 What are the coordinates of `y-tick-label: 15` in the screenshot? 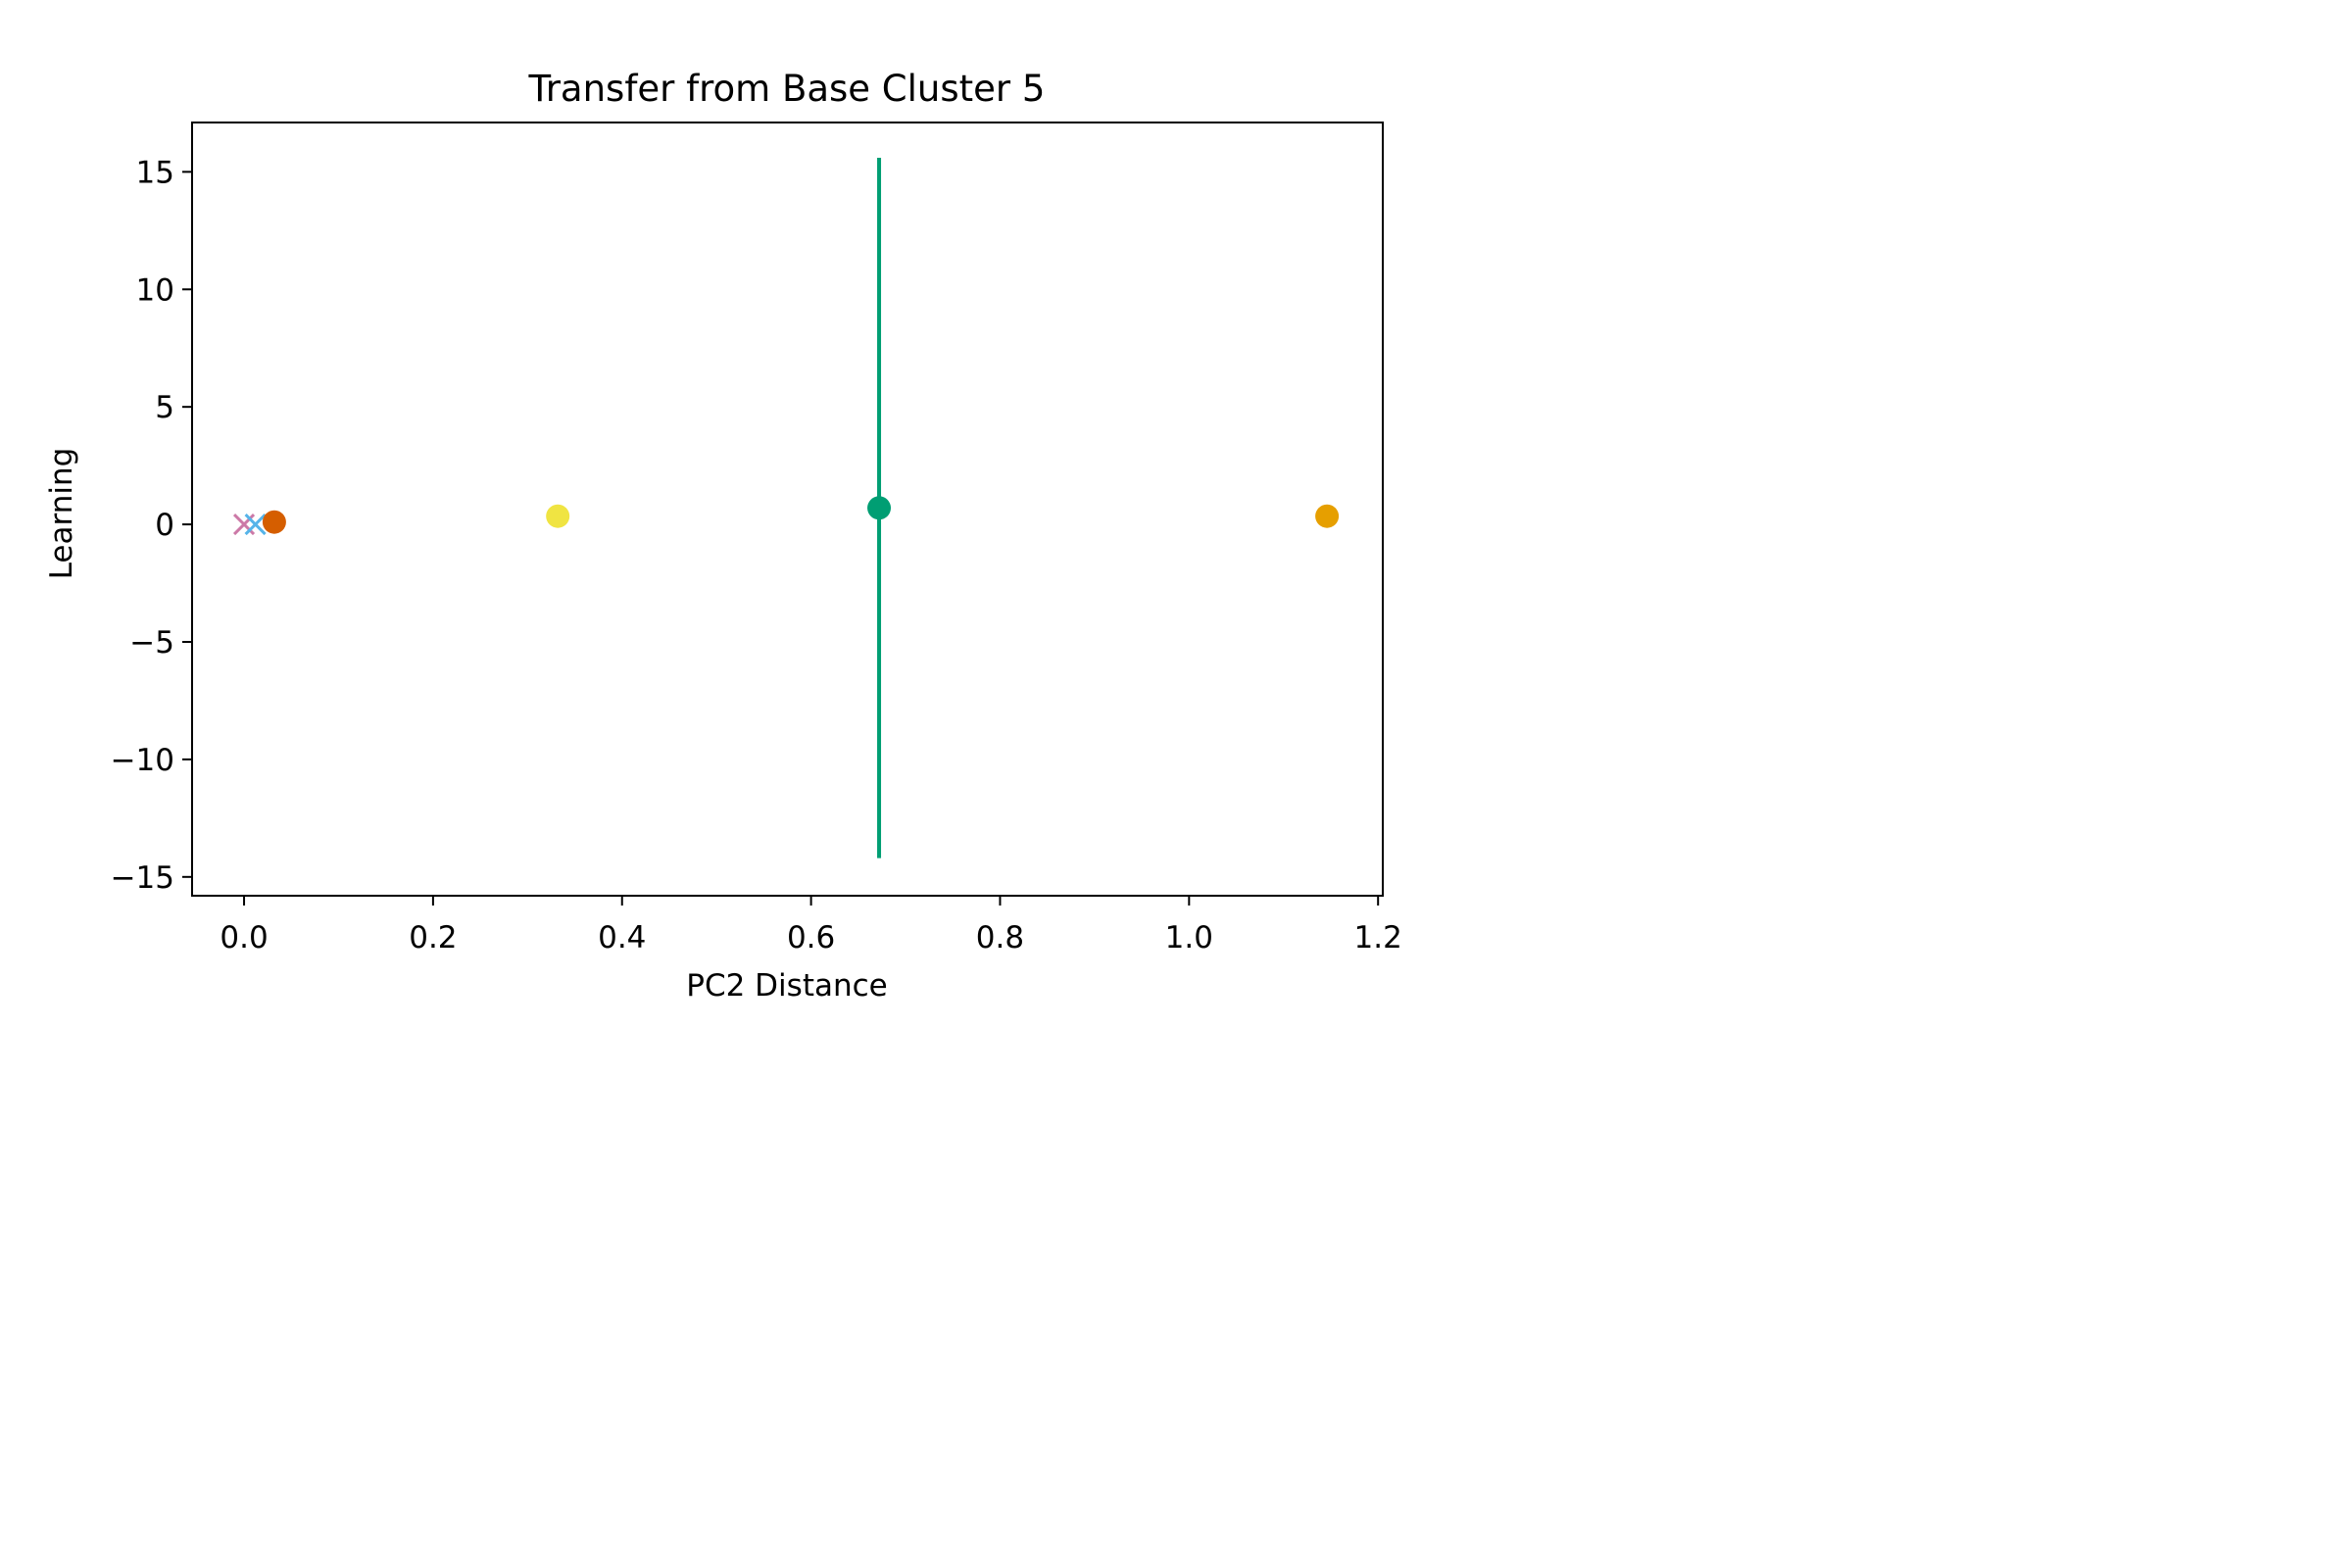 It's located at (155, 172).